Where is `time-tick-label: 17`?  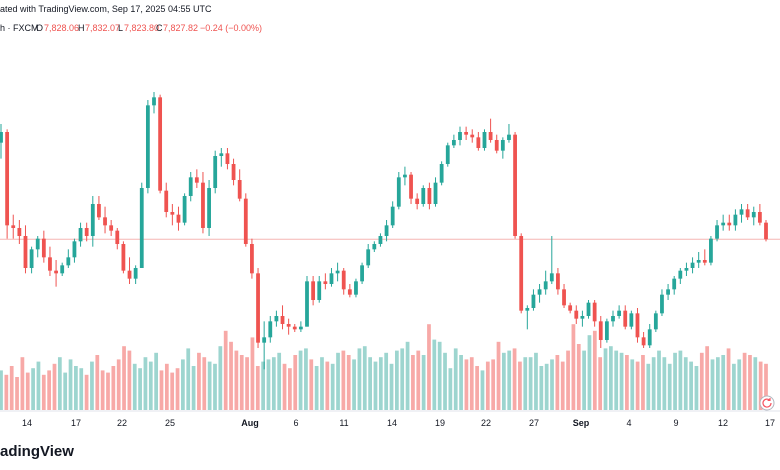 time-tick-label: 17 is located at coordinates (76, 423).